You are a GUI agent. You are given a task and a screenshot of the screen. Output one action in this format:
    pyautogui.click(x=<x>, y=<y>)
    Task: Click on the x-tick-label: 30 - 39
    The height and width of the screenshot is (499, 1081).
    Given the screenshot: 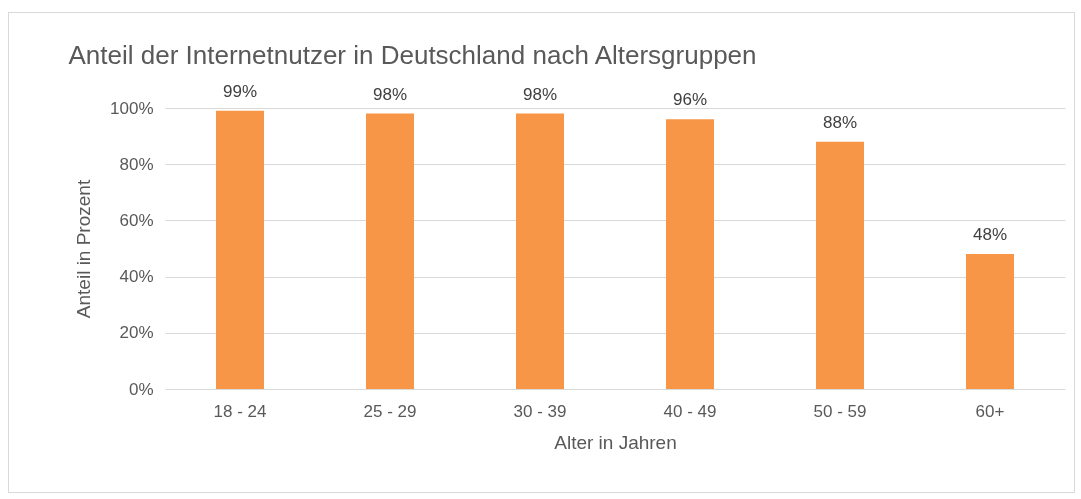 What is the action you would take?
    pyautogui.click(x=540, y=411)
    